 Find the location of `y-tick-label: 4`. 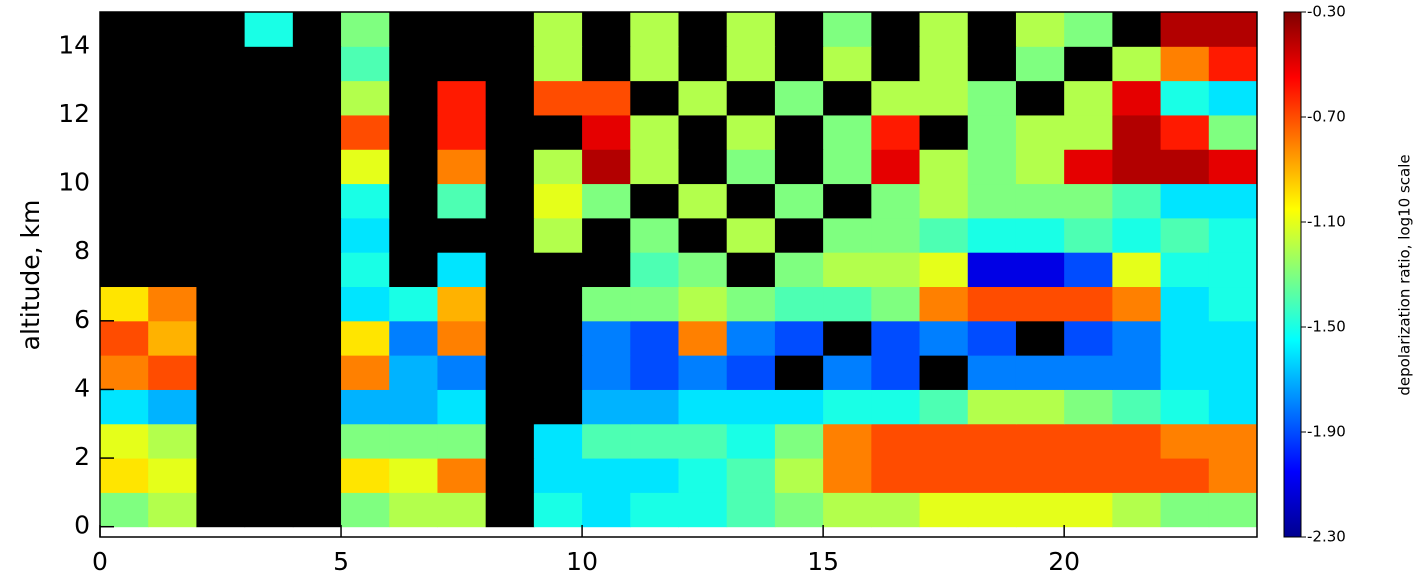

y-tick-label: 4 is located at coordinates (82, 387).